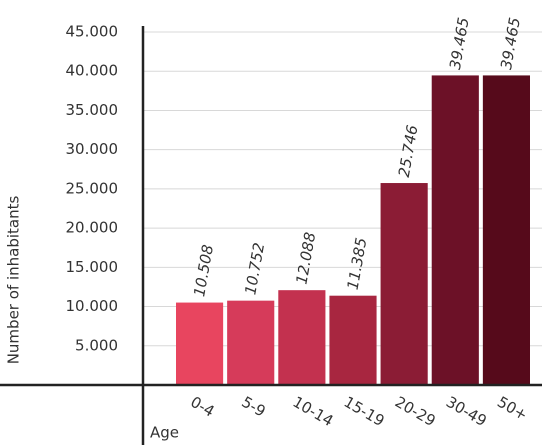  I want to click on y-tick-label: 40.000, so click(92, 71).